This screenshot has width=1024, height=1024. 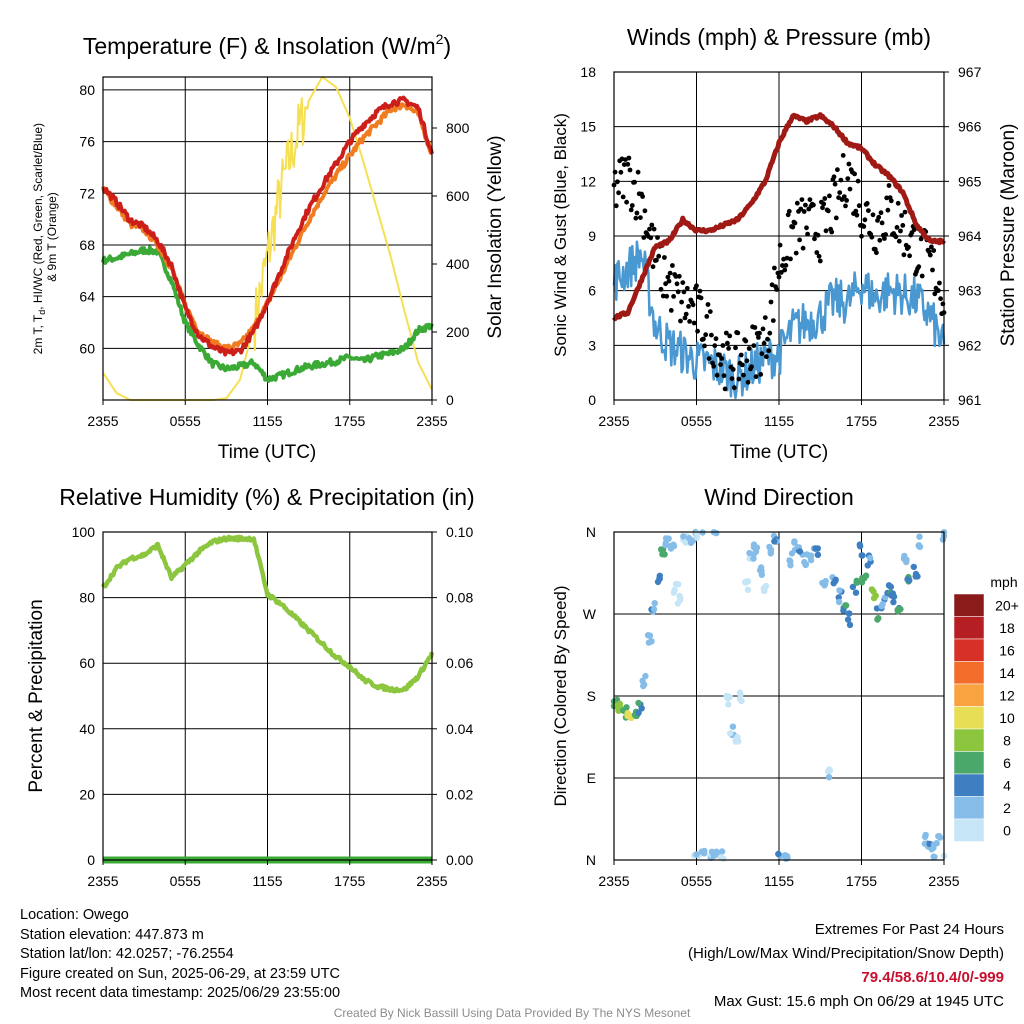 What do you see at coordinates (861, 421) in the screenshot?
I see `x-tick-label: 1755` at bounding box center [861, 421].